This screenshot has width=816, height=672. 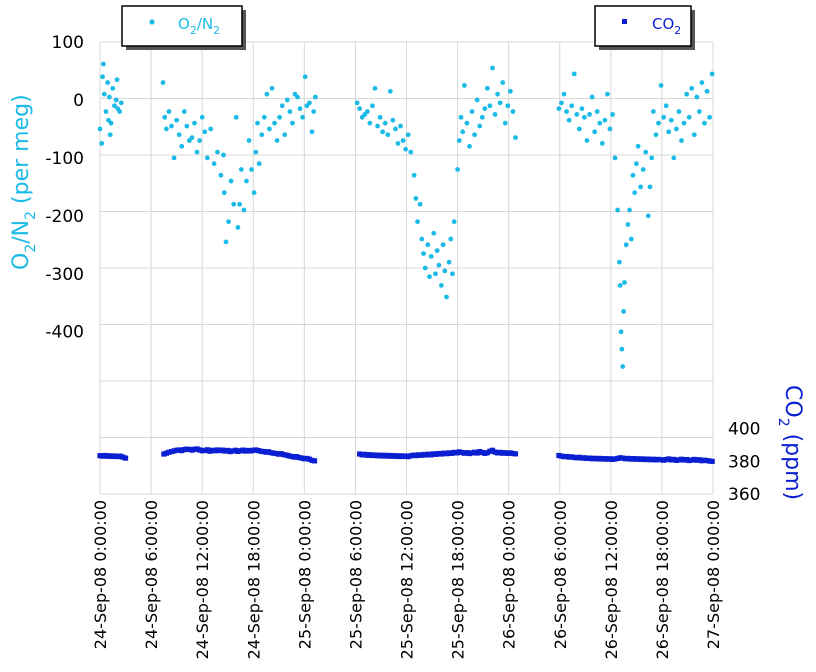 What do you see at coordinates (644, 27) in the screenshot?
I see `legend-co2: CO2` at bounding box center [644, 27].